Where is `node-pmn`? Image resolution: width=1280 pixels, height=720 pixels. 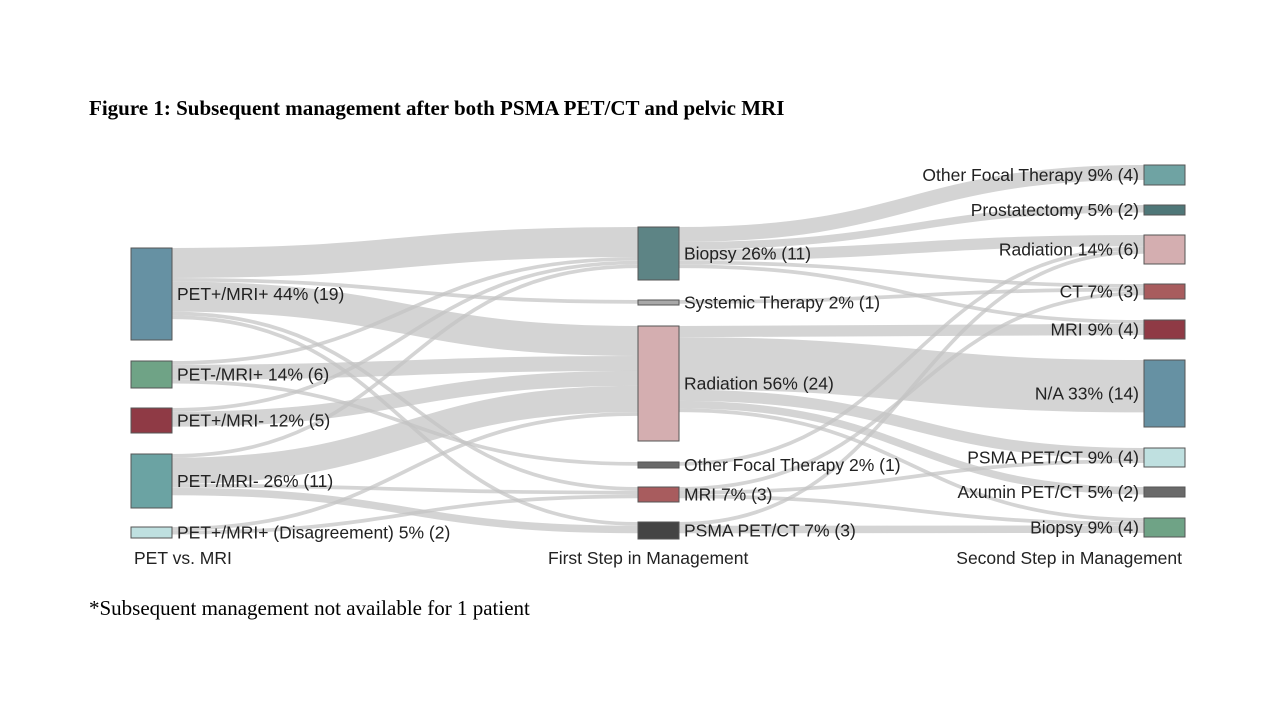
node-pmn is located at coordinates (151, 420).